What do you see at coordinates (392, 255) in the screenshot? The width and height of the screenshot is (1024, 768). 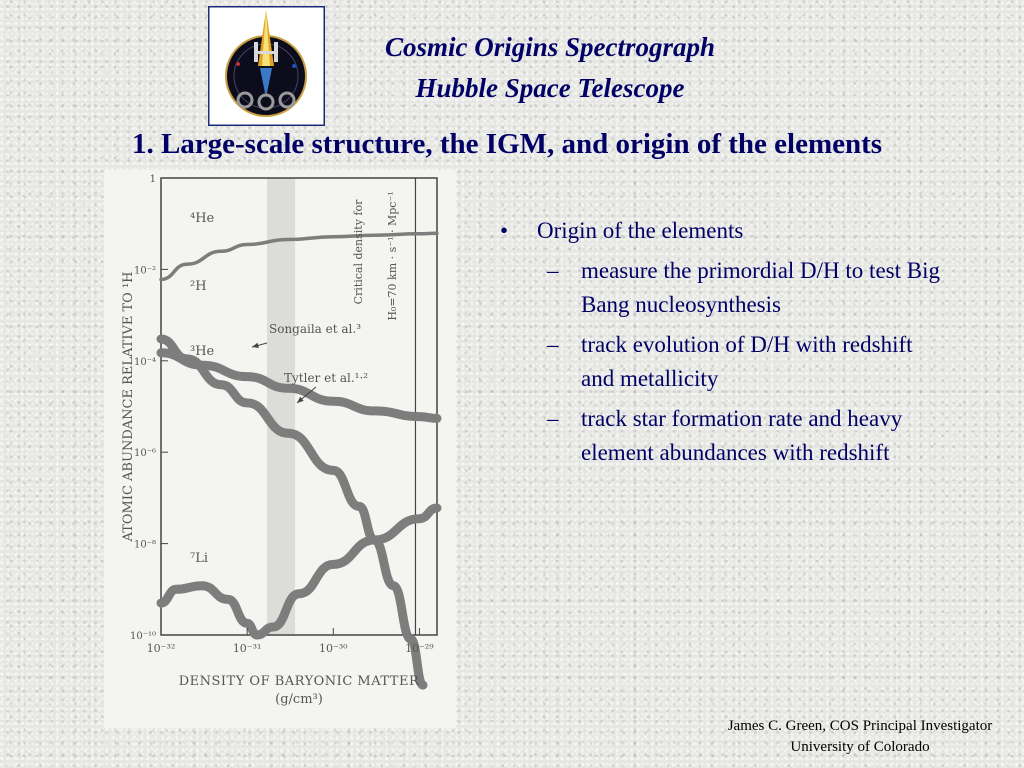 I see `annotation-label: H₀=70 km · s⁻¹ · Mpc⁻¹` at bounding box center [392, 255].